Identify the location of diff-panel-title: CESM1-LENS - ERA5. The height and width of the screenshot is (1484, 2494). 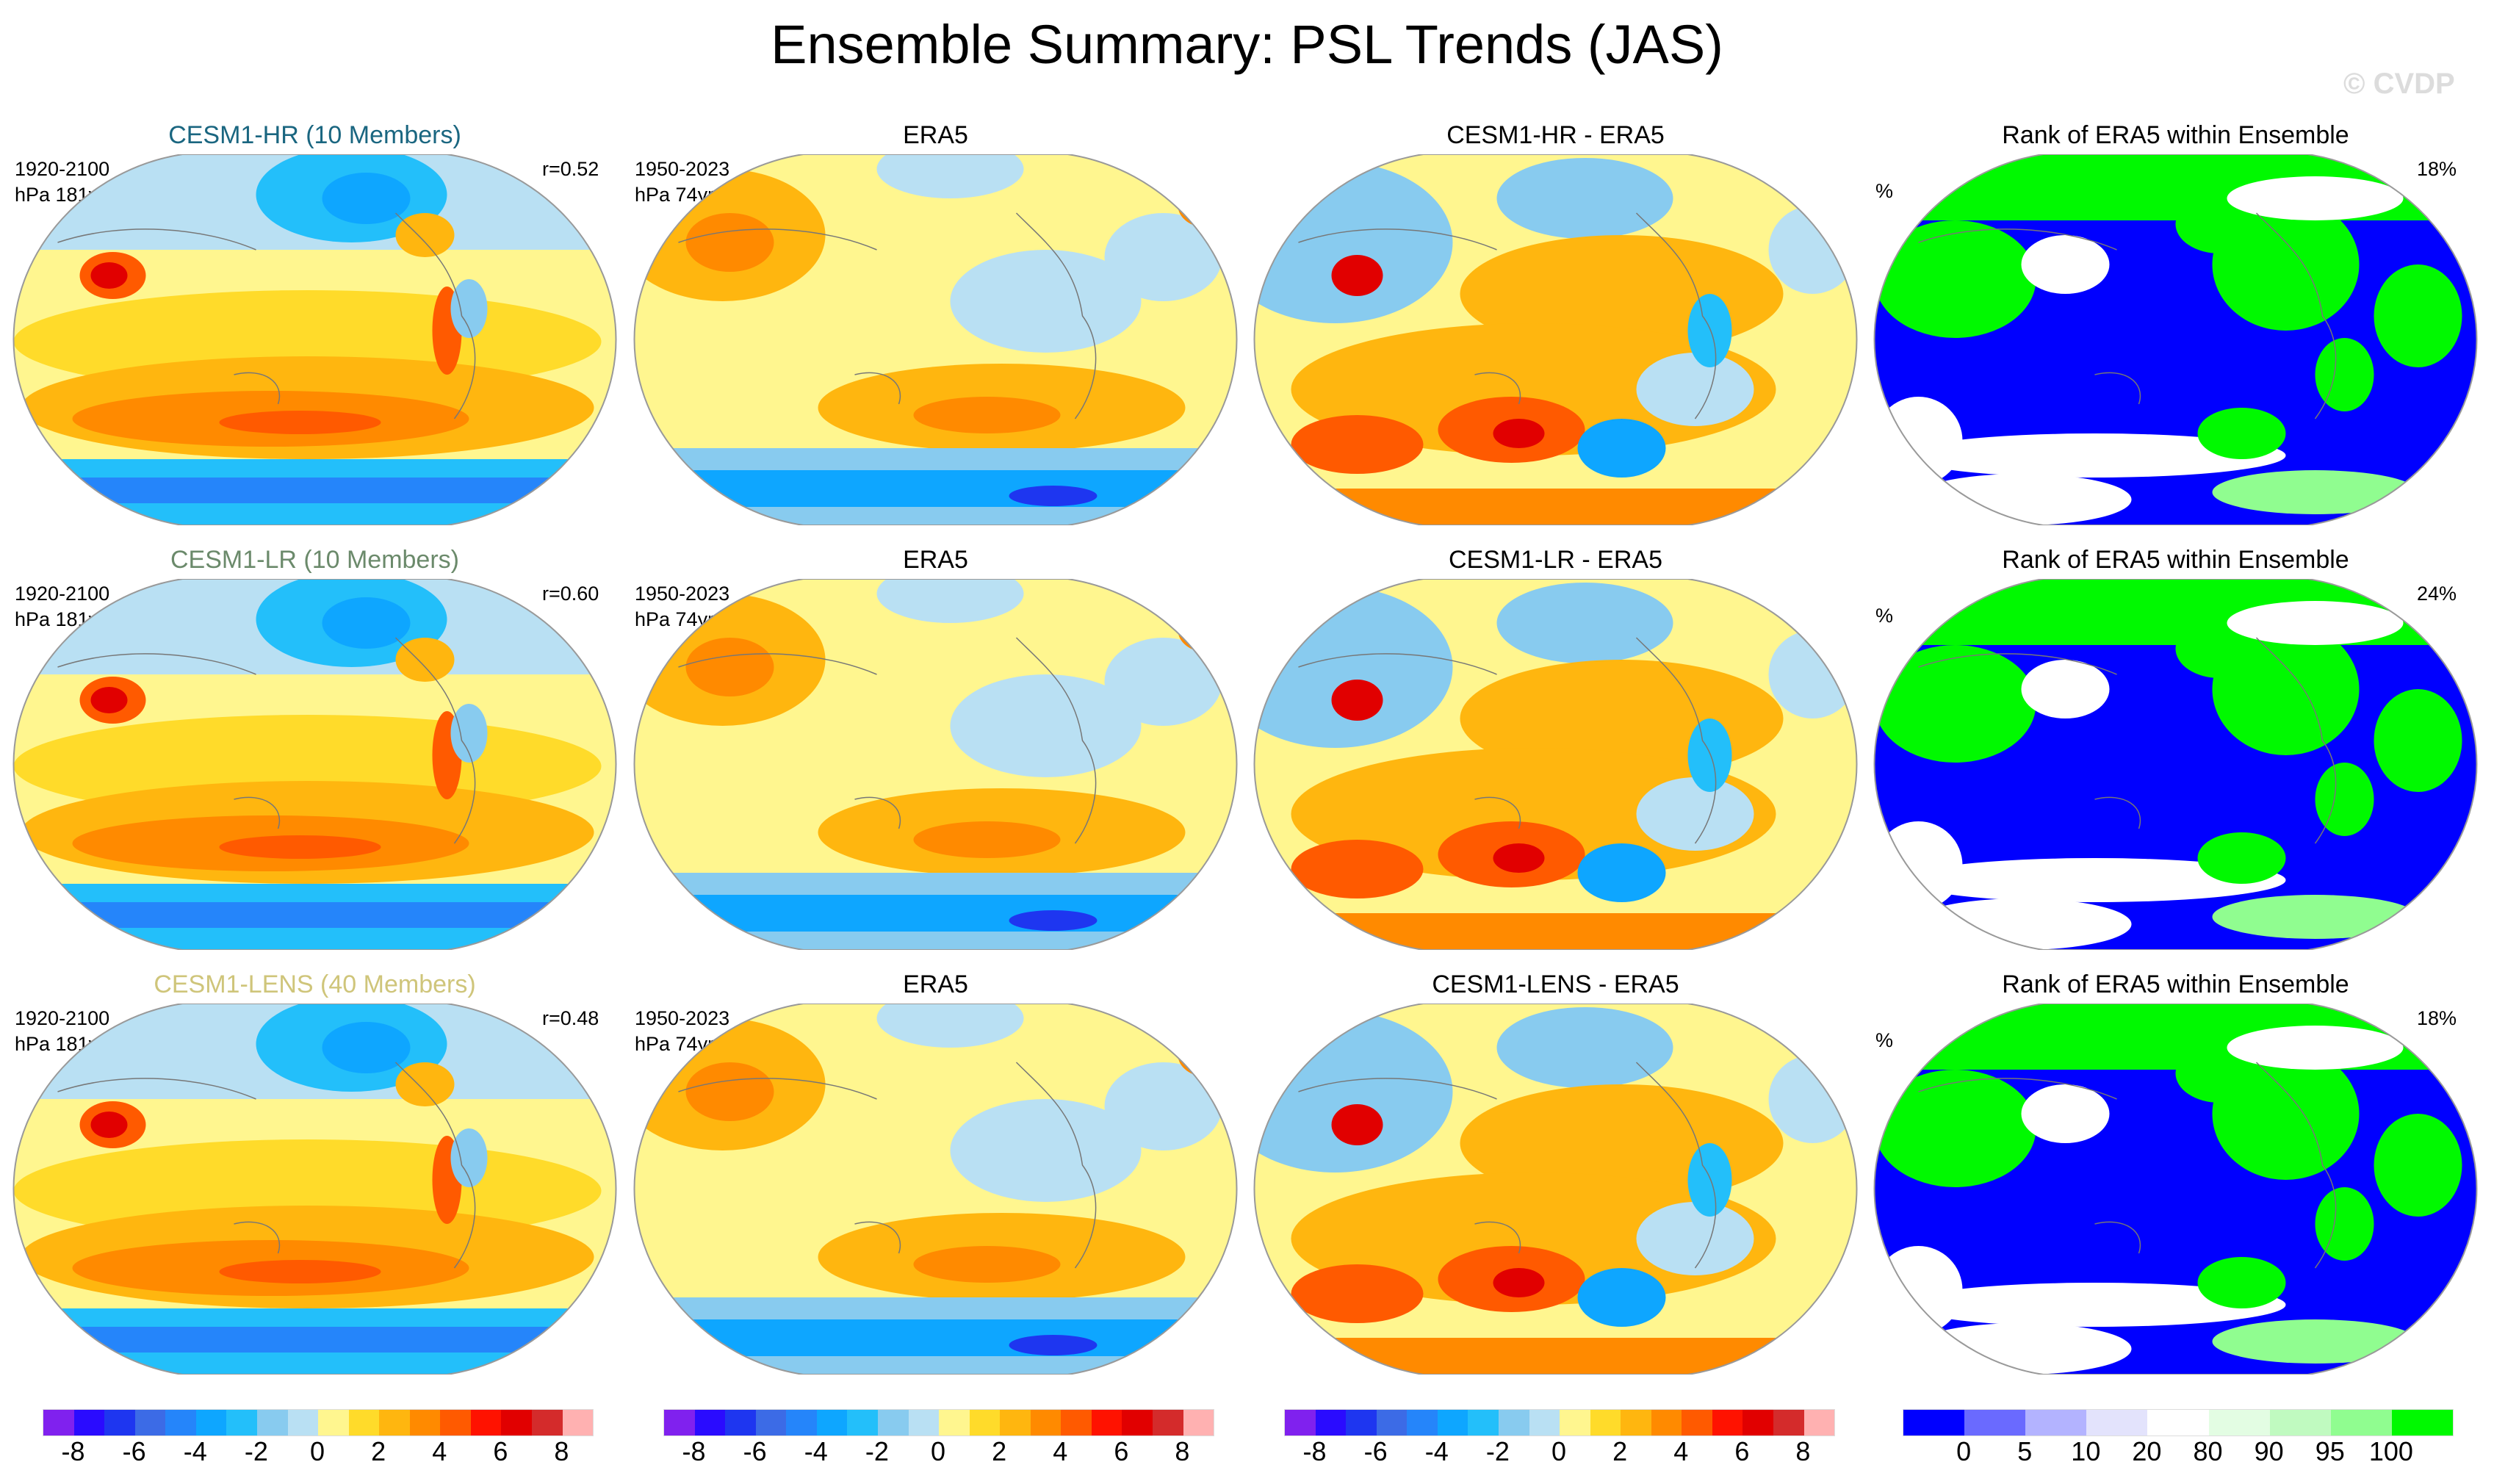
(1555, 984).